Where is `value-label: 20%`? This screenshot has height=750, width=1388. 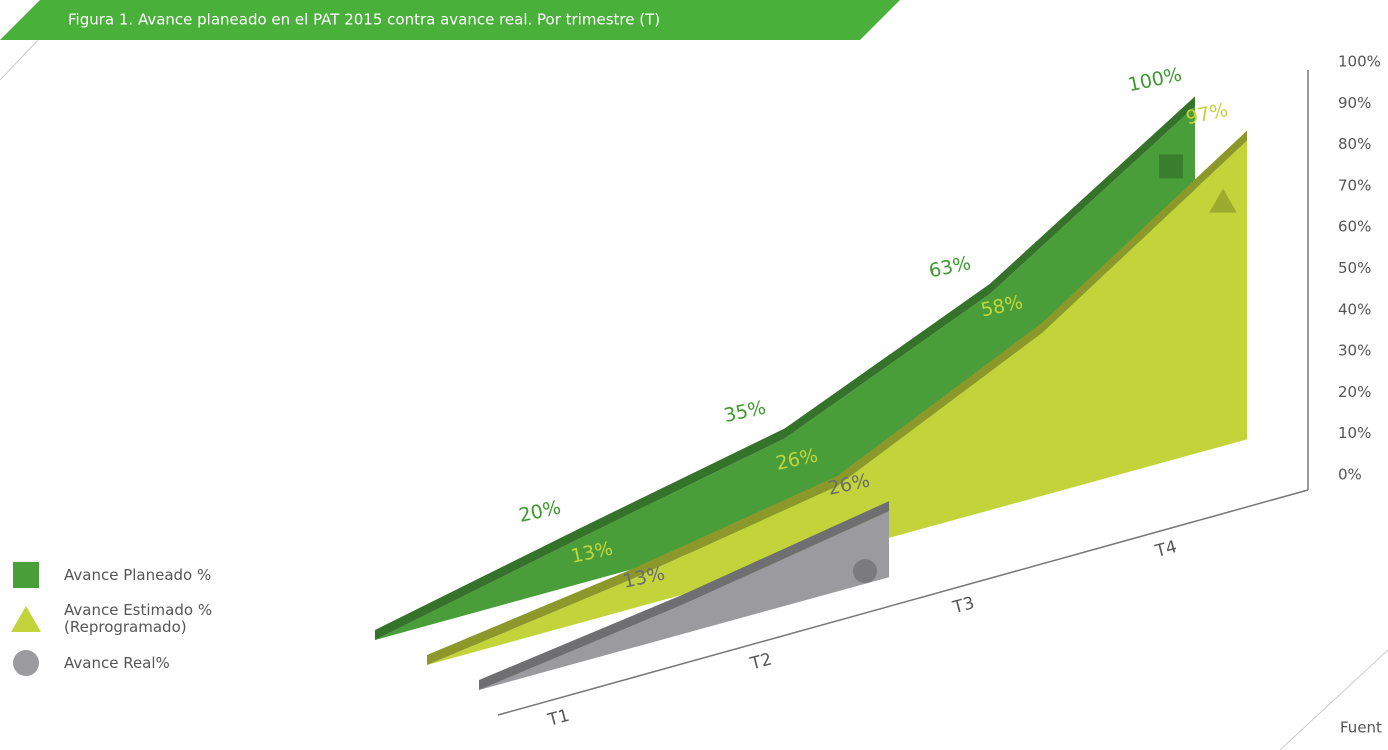 value-label: 20% is located at coordinates (540, 512).